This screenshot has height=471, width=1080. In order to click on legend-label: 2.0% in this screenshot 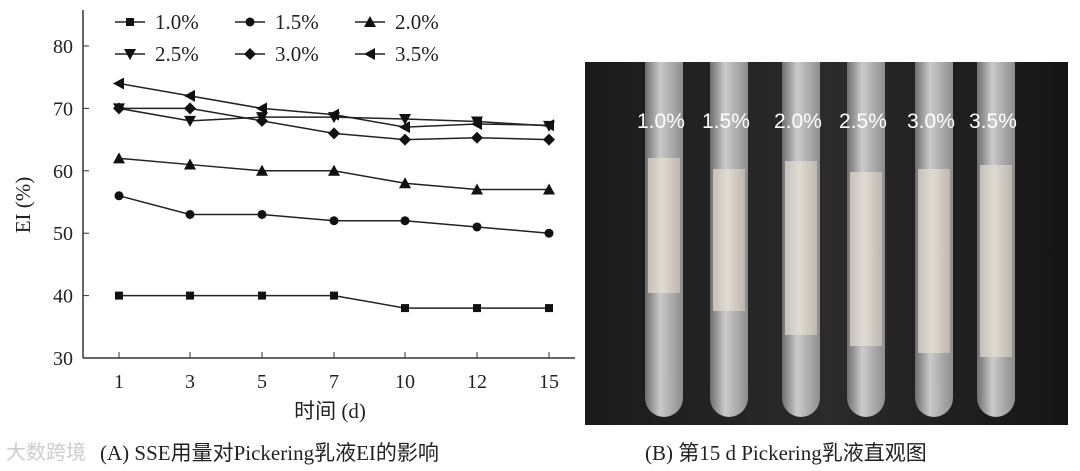, I will do `click(417, 22)`.